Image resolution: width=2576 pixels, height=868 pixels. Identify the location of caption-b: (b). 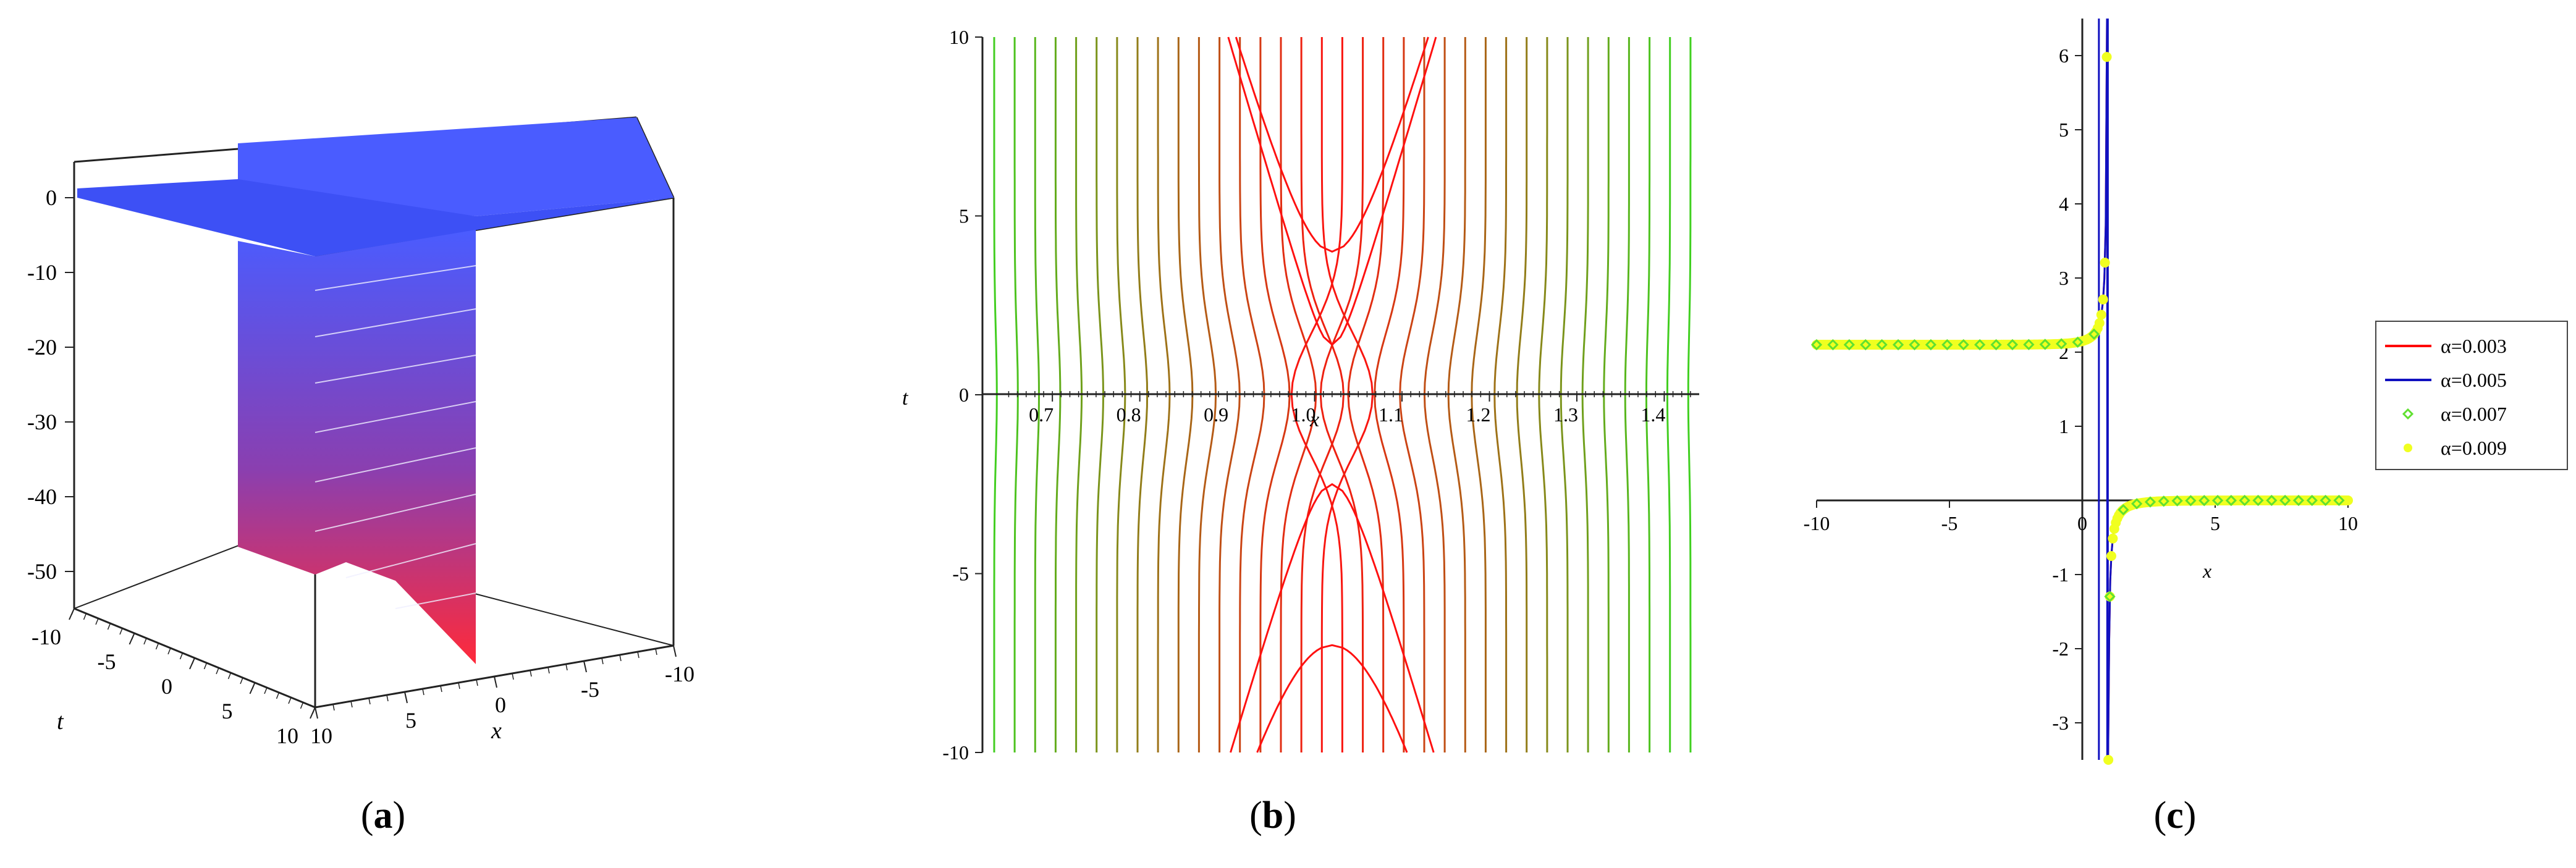
(1272, 815).